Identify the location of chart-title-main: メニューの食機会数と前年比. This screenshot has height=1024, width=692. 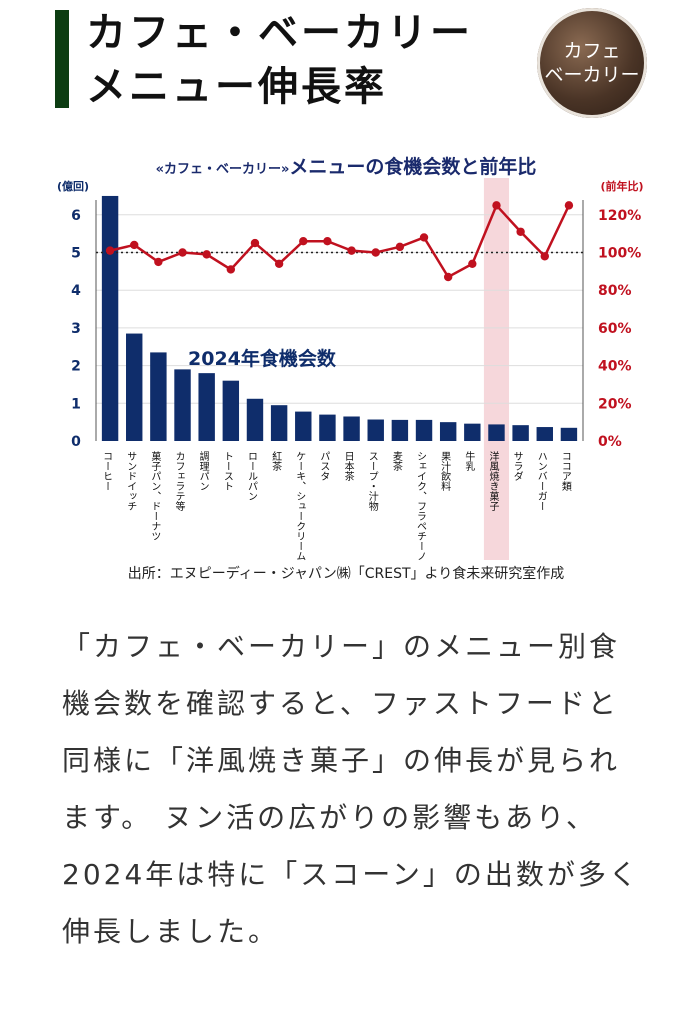
(413, 167).